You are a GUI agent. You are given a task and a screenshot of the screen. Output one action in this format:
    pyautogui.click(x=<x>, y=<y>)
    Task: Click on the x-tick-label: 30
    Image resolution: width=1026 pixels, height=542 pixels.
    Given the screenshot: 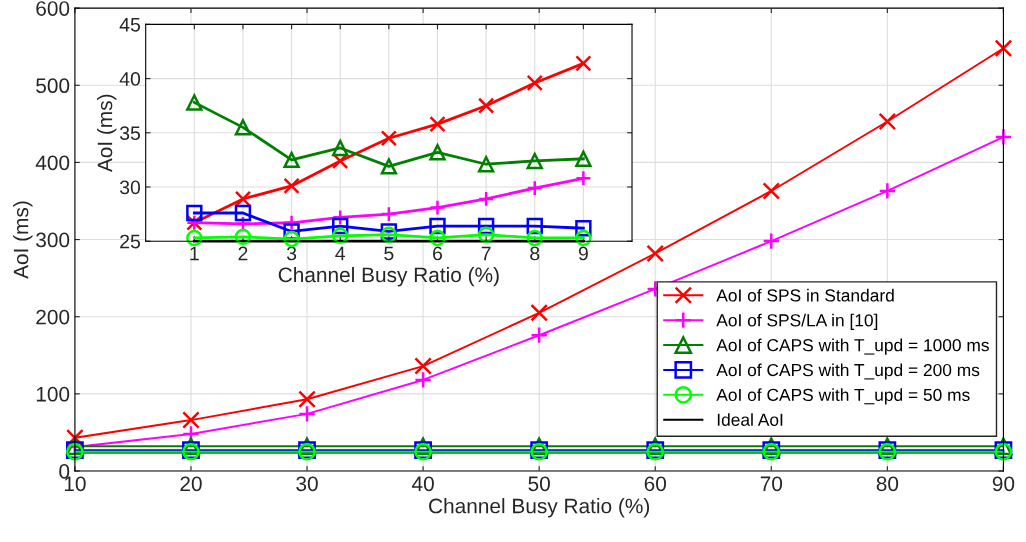 What is the action you would take?
    pyautogui.click(x=307, y=484)
    